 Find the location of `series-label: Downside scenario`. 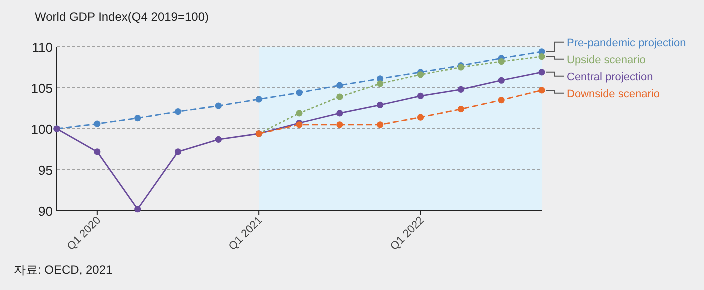

series-label: Downside scenario is located at coordinates (613, 94).